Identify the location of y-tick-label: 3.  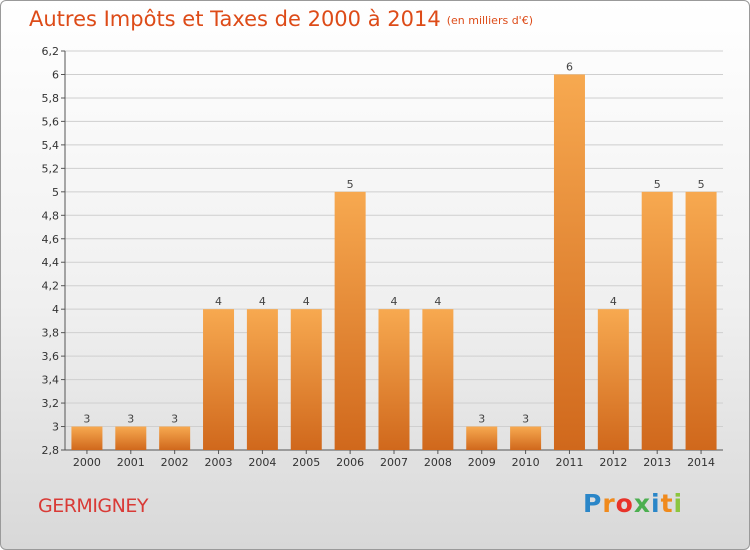
(55, 427).